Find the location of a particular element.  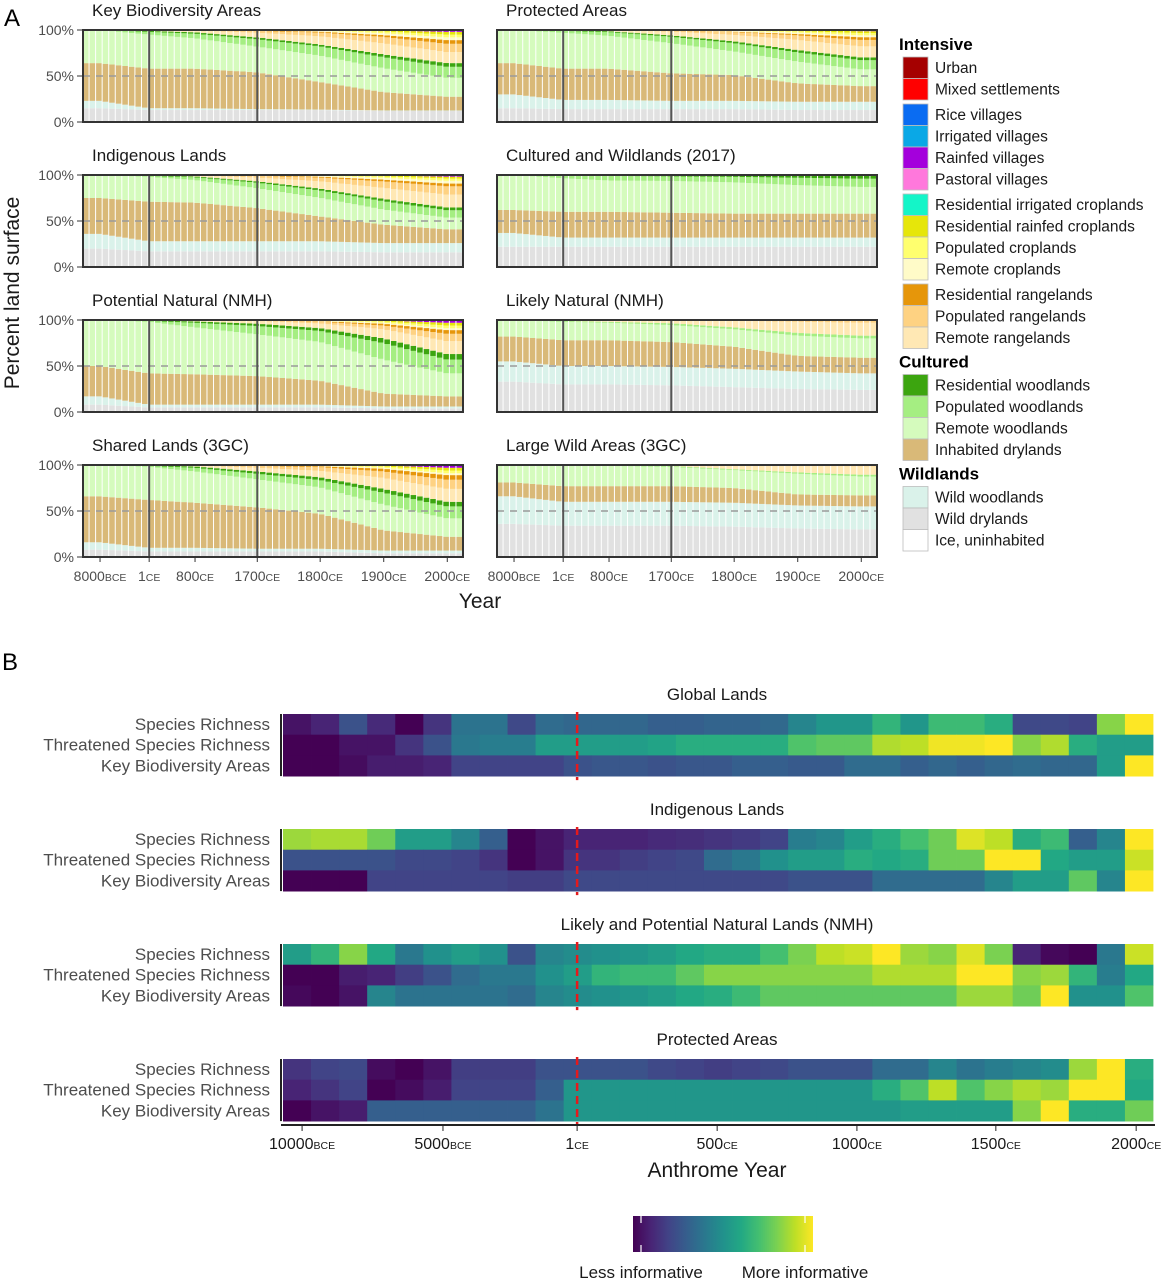

colorbar-gradient is located at coordinates (723, 1234).